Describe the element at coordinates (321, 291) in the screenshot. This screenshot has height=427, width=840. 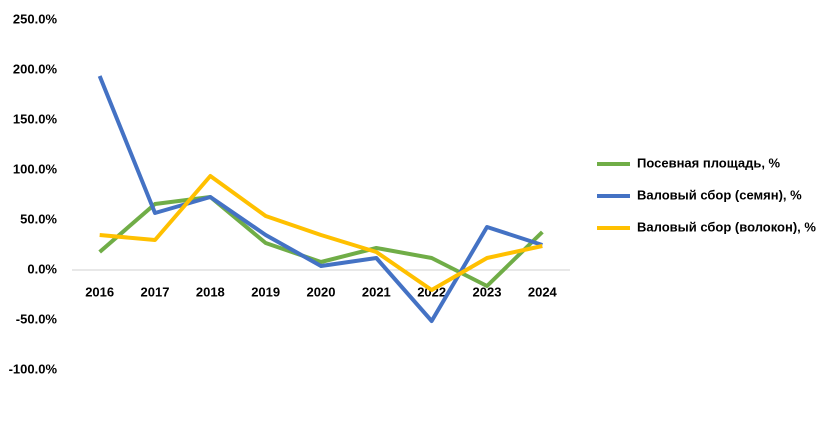
I see `x-tick-label: 2020` at that location.